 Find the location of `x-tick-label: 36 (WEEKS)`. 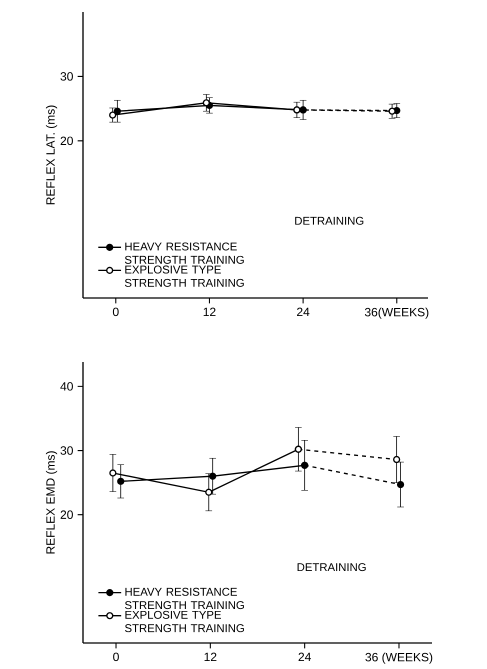

x-tick-label: 36 (WEEKS) is located at coordinates (398, 658).